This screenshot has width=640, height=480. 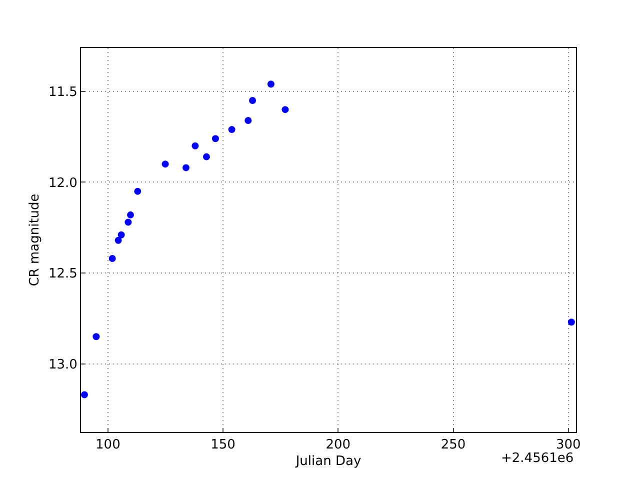 I want to click on x-tick-label: 200, so click(x=338, y=445).